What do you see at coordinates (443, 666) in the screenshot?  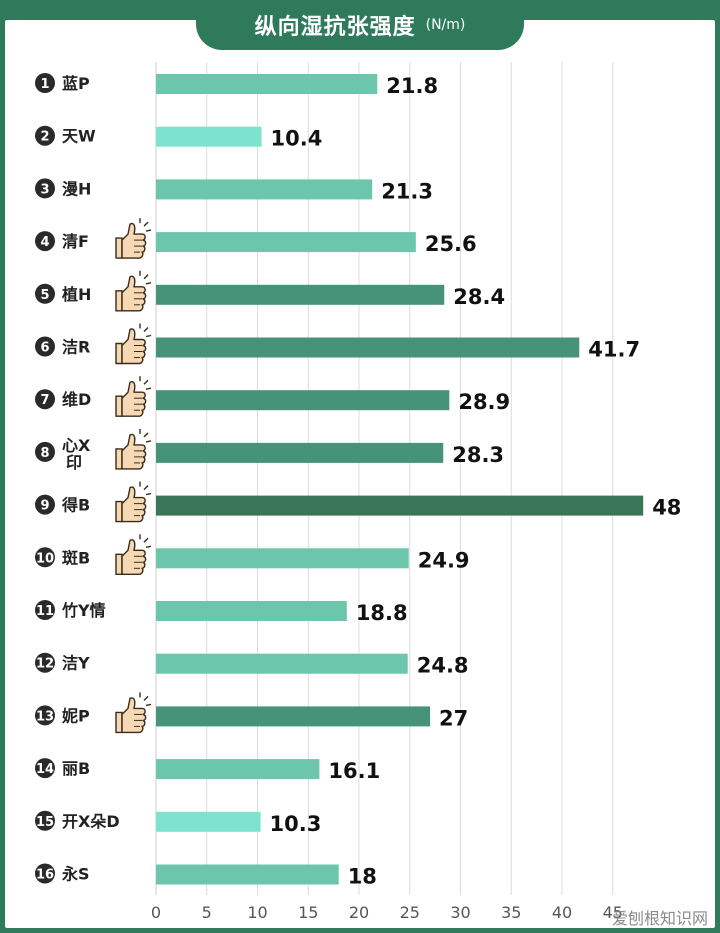 I see `bar-value-label: 24.8` at bounding box center [443, 666].